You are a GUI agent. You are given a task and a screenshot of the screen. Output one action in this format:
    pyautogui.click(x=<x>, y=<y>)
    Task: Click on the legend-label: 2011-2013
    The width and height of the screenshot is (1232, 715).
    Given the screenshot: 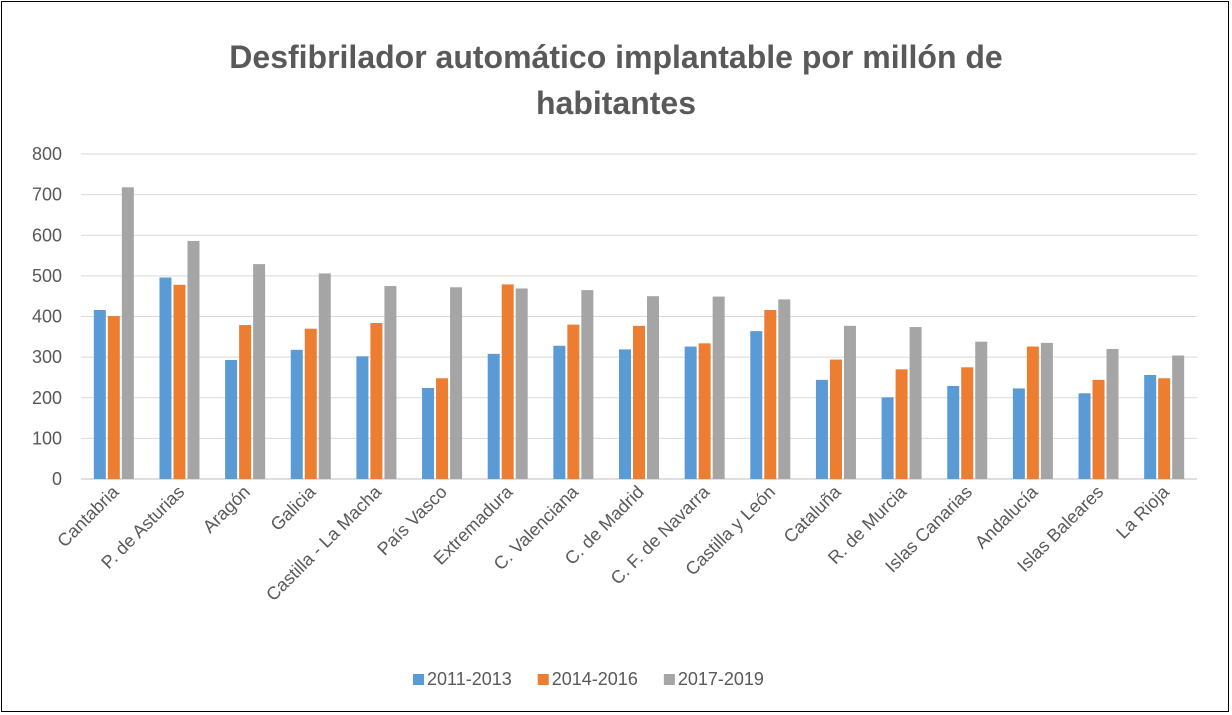 What is the action you would take?
    pyautogui.click(x=469, y=679)
    